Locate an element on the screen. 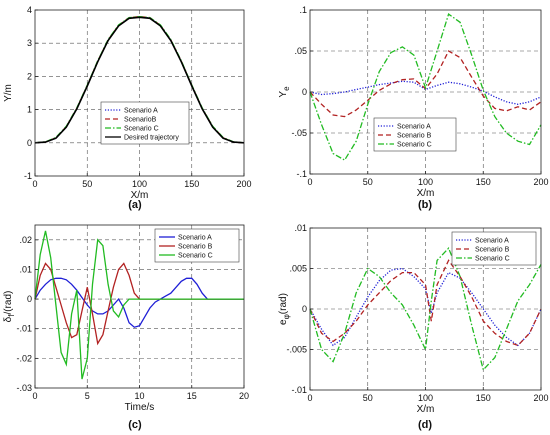  y-tick-label: -.03 is located at coordinates (24, 388).